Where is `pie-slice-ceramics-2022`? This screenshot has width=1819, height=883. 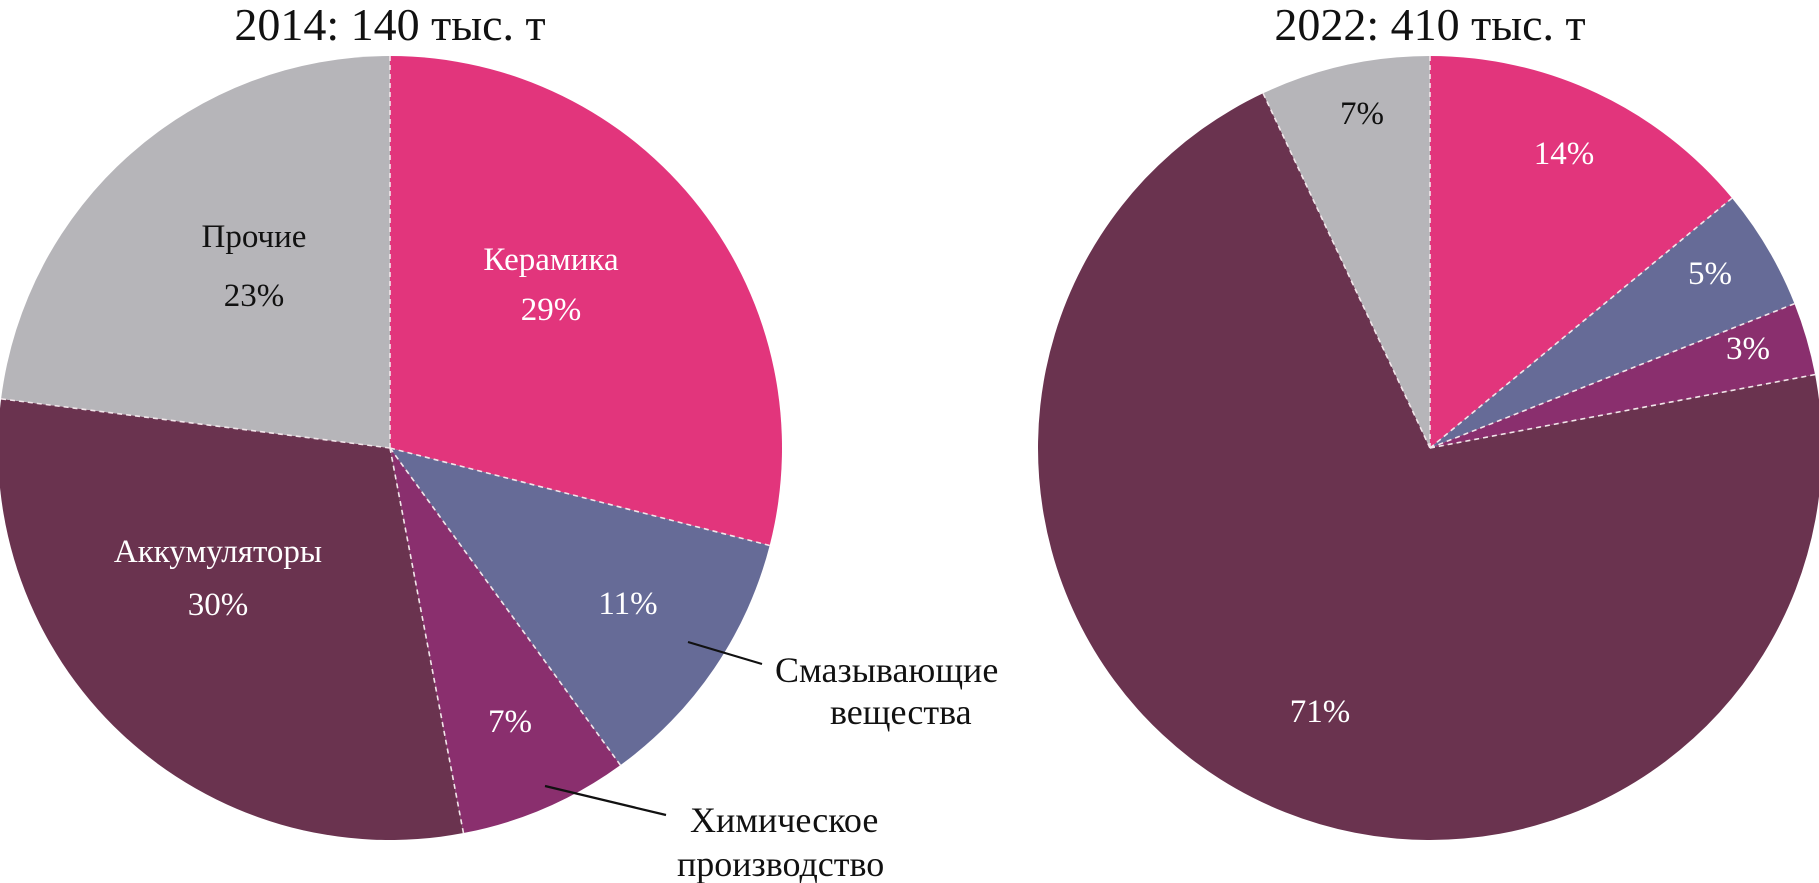 pie-slice-ceramics-2022 is located at coordinates (1581, 252).